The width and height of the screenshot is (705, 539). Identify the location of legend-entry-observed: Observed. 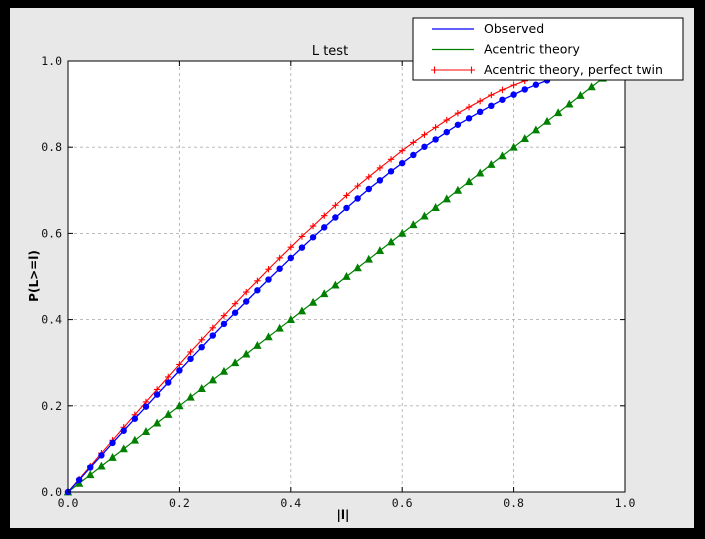
(488, 28).